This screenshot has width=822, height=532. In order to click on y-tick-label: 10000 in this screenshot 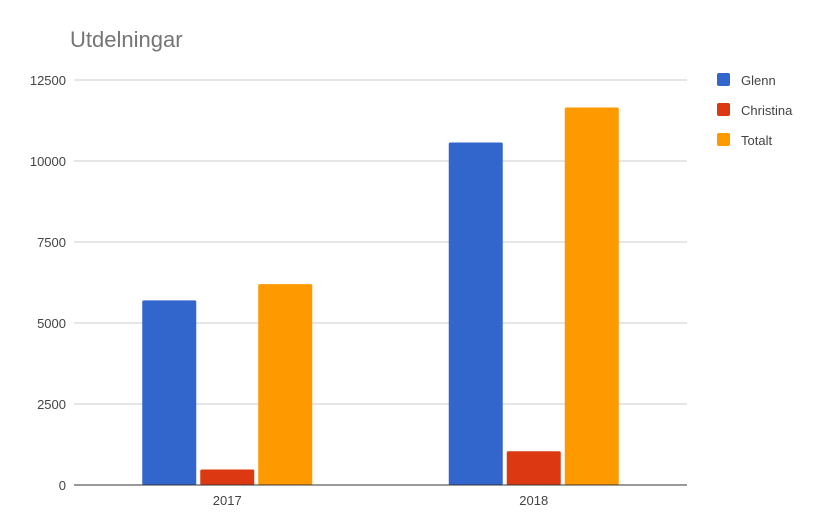, I will do `click(48, 161)`.